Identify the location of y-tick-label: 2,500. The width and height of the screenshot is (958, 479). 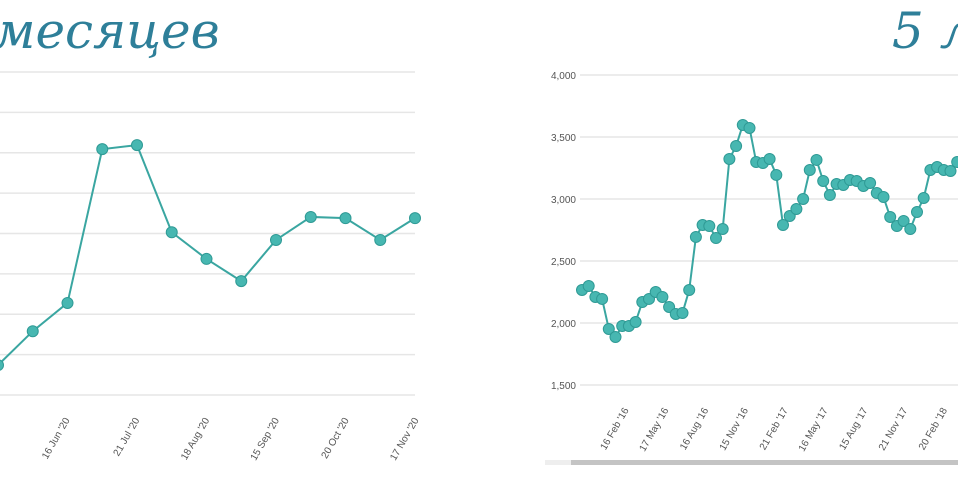
(563, 262).